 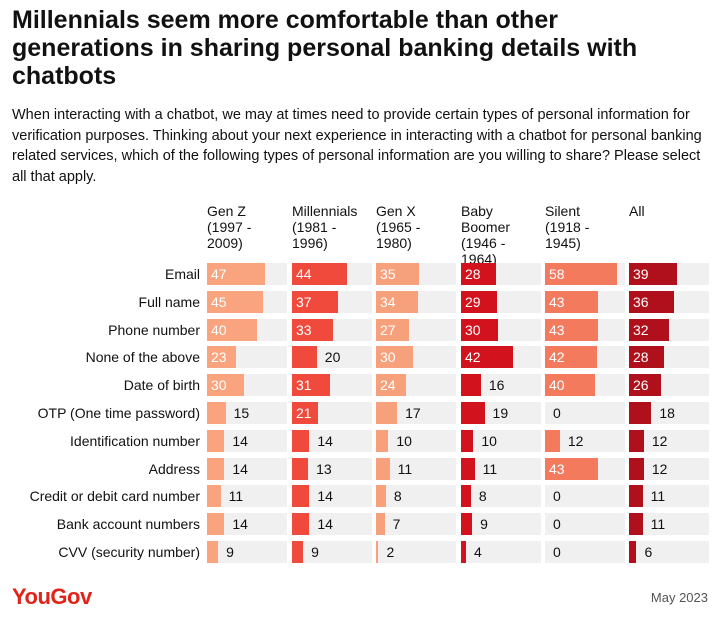 What do you see at coordinates (388, 385) in the screenshot?
I see `value-label: 24` at bounding box center [388, 385].